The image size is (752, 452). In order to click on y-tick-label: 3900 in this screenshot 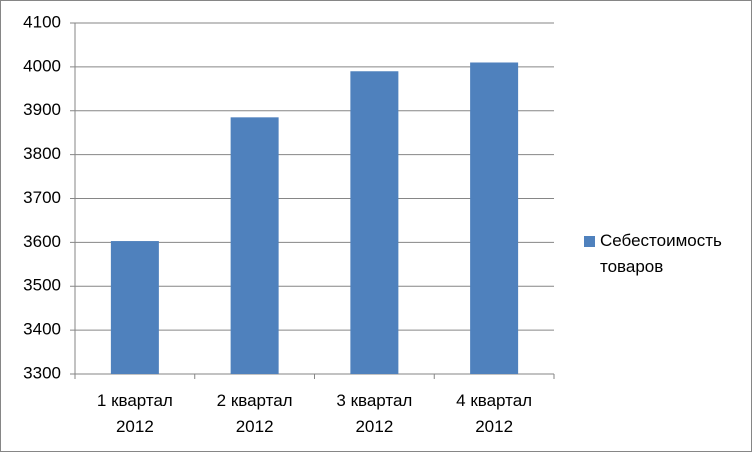, I will do `click(42, 109)`.